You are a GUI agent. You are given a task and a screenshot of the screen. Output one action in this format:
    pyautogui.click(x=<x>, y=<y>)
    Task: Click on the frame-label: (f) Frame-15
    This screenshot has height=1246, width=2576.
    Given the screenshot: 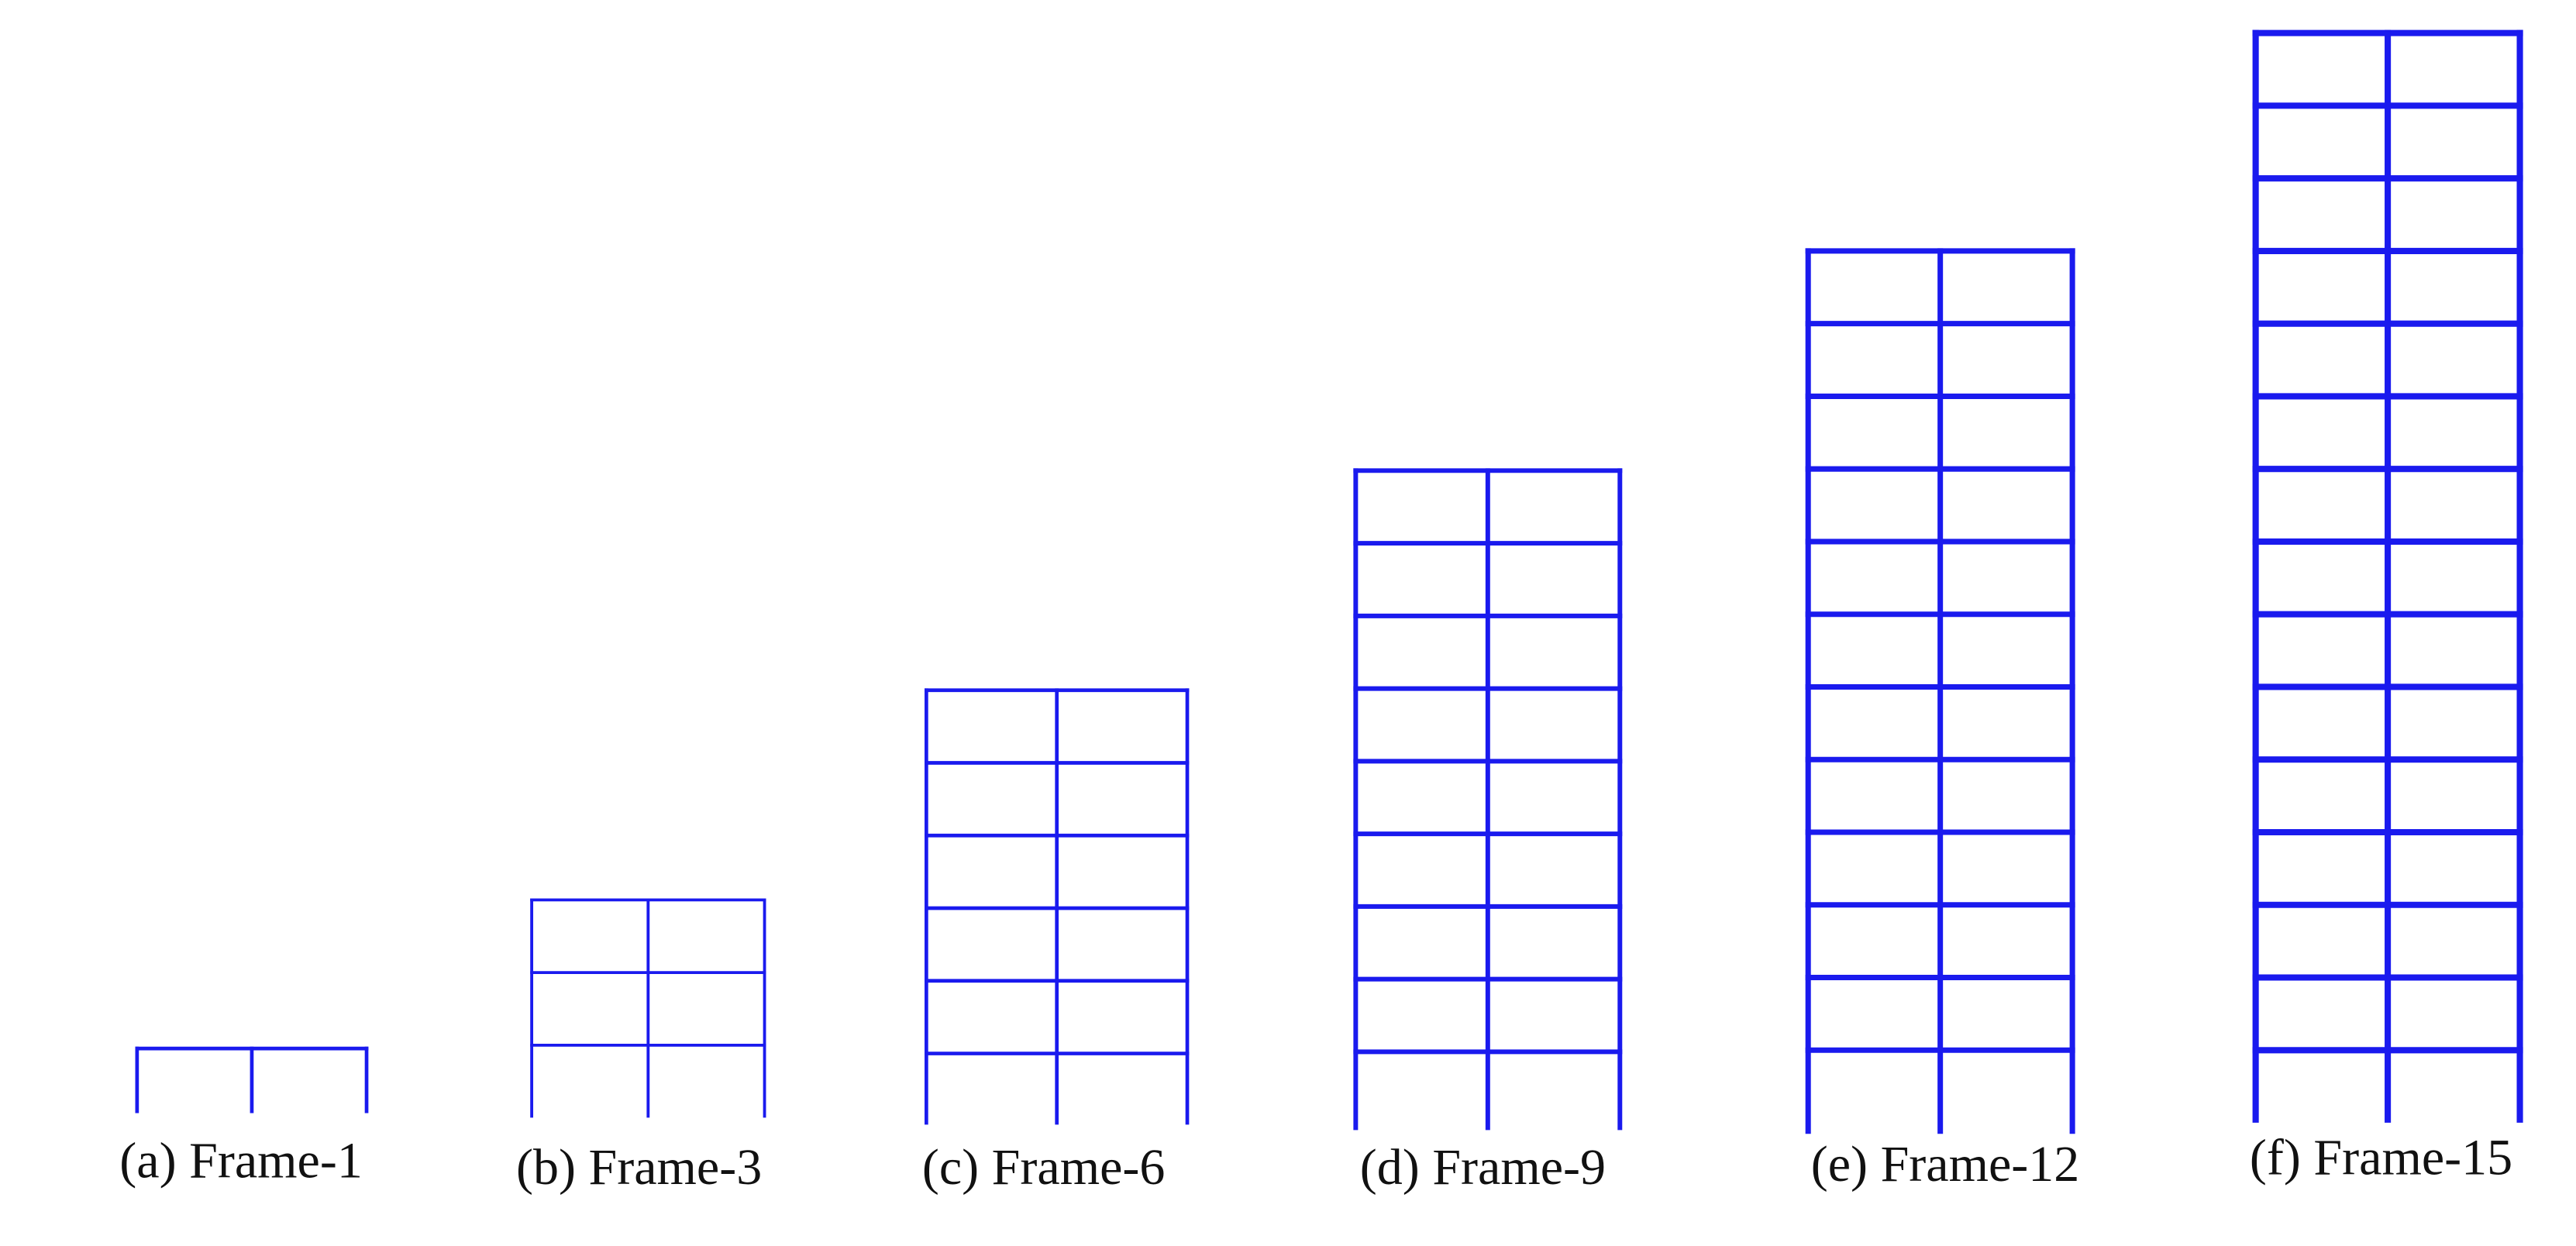 What is the action you would take?
    pyautogui.click(x=2381, y=1157)
    